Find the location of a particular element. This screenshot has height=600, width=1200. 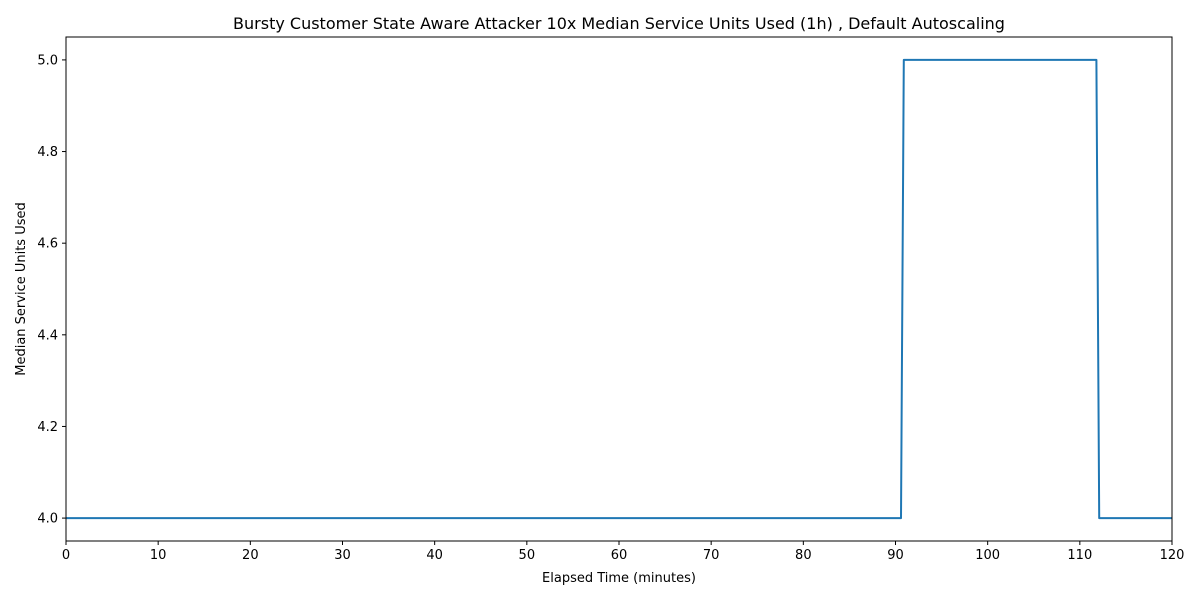

x-tick-label: 20 is located at coordinates (250, 555).